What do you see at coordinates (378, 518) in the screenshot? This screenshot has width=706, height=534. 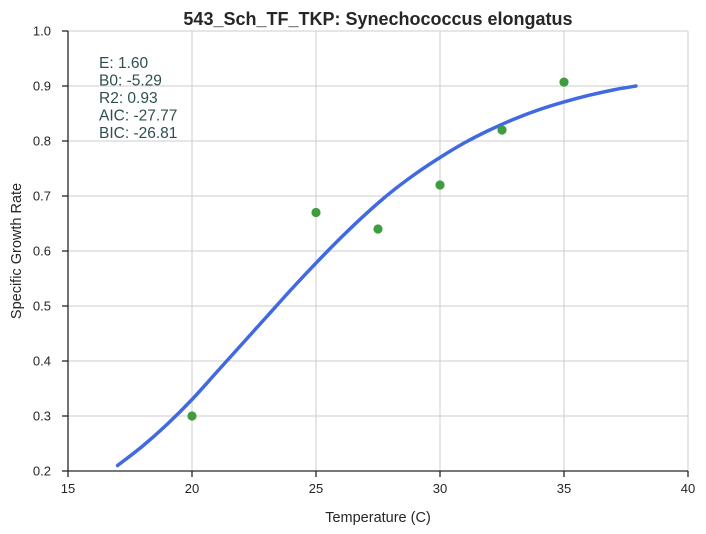 I see `x-axis-label: Temperature (C)` at bounding box center [378, 518].